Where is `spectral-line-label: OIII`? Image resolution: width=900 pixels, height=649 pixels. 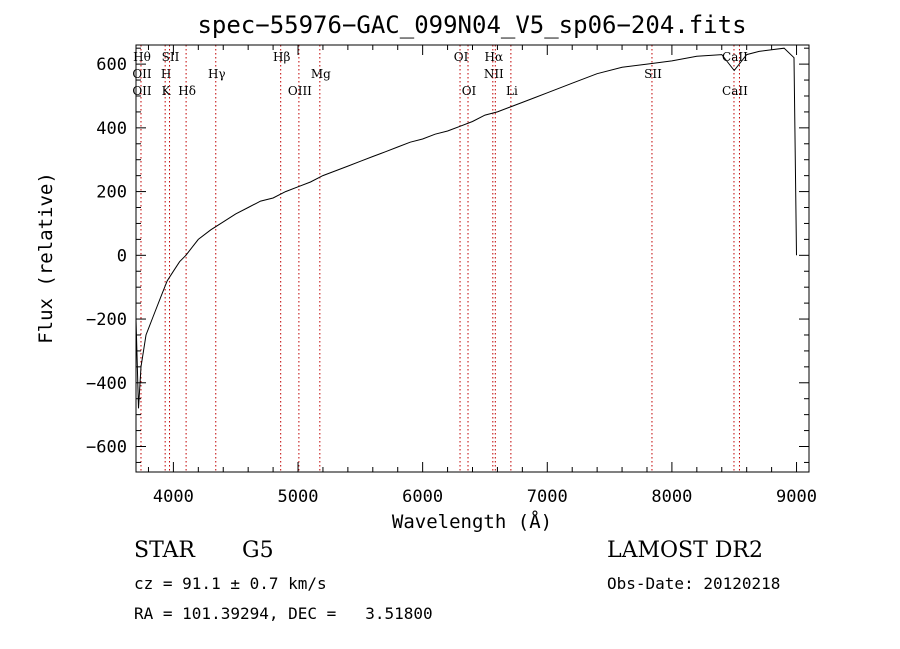 spectral-line-label: OIII is located at coordinates (300, 91).